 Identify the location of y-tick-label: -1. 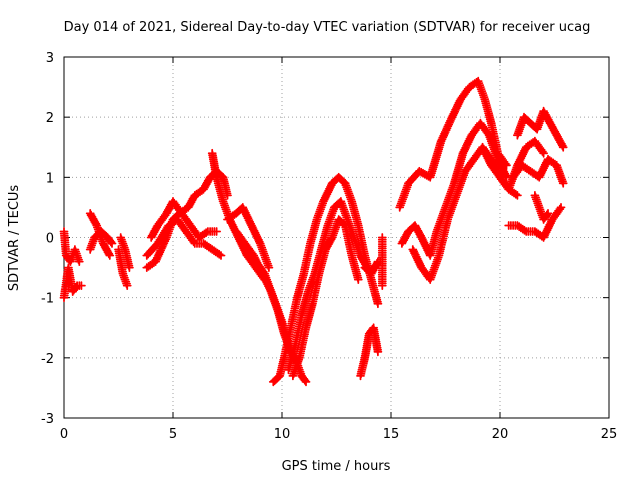
(47, 299).